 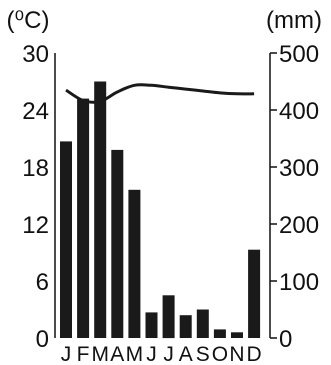 I want to click on temperature-line, so click(x=160, y=93).